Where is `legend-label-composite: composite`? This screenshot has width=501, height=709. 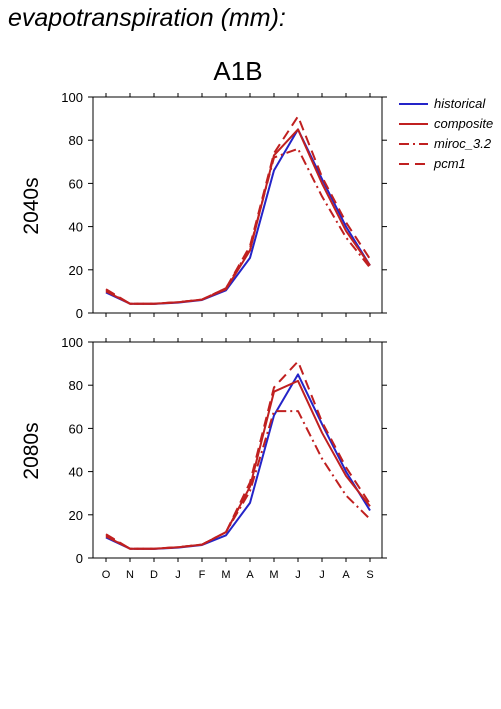 legend-label-composite: composite is located at coordinates (464, 123).